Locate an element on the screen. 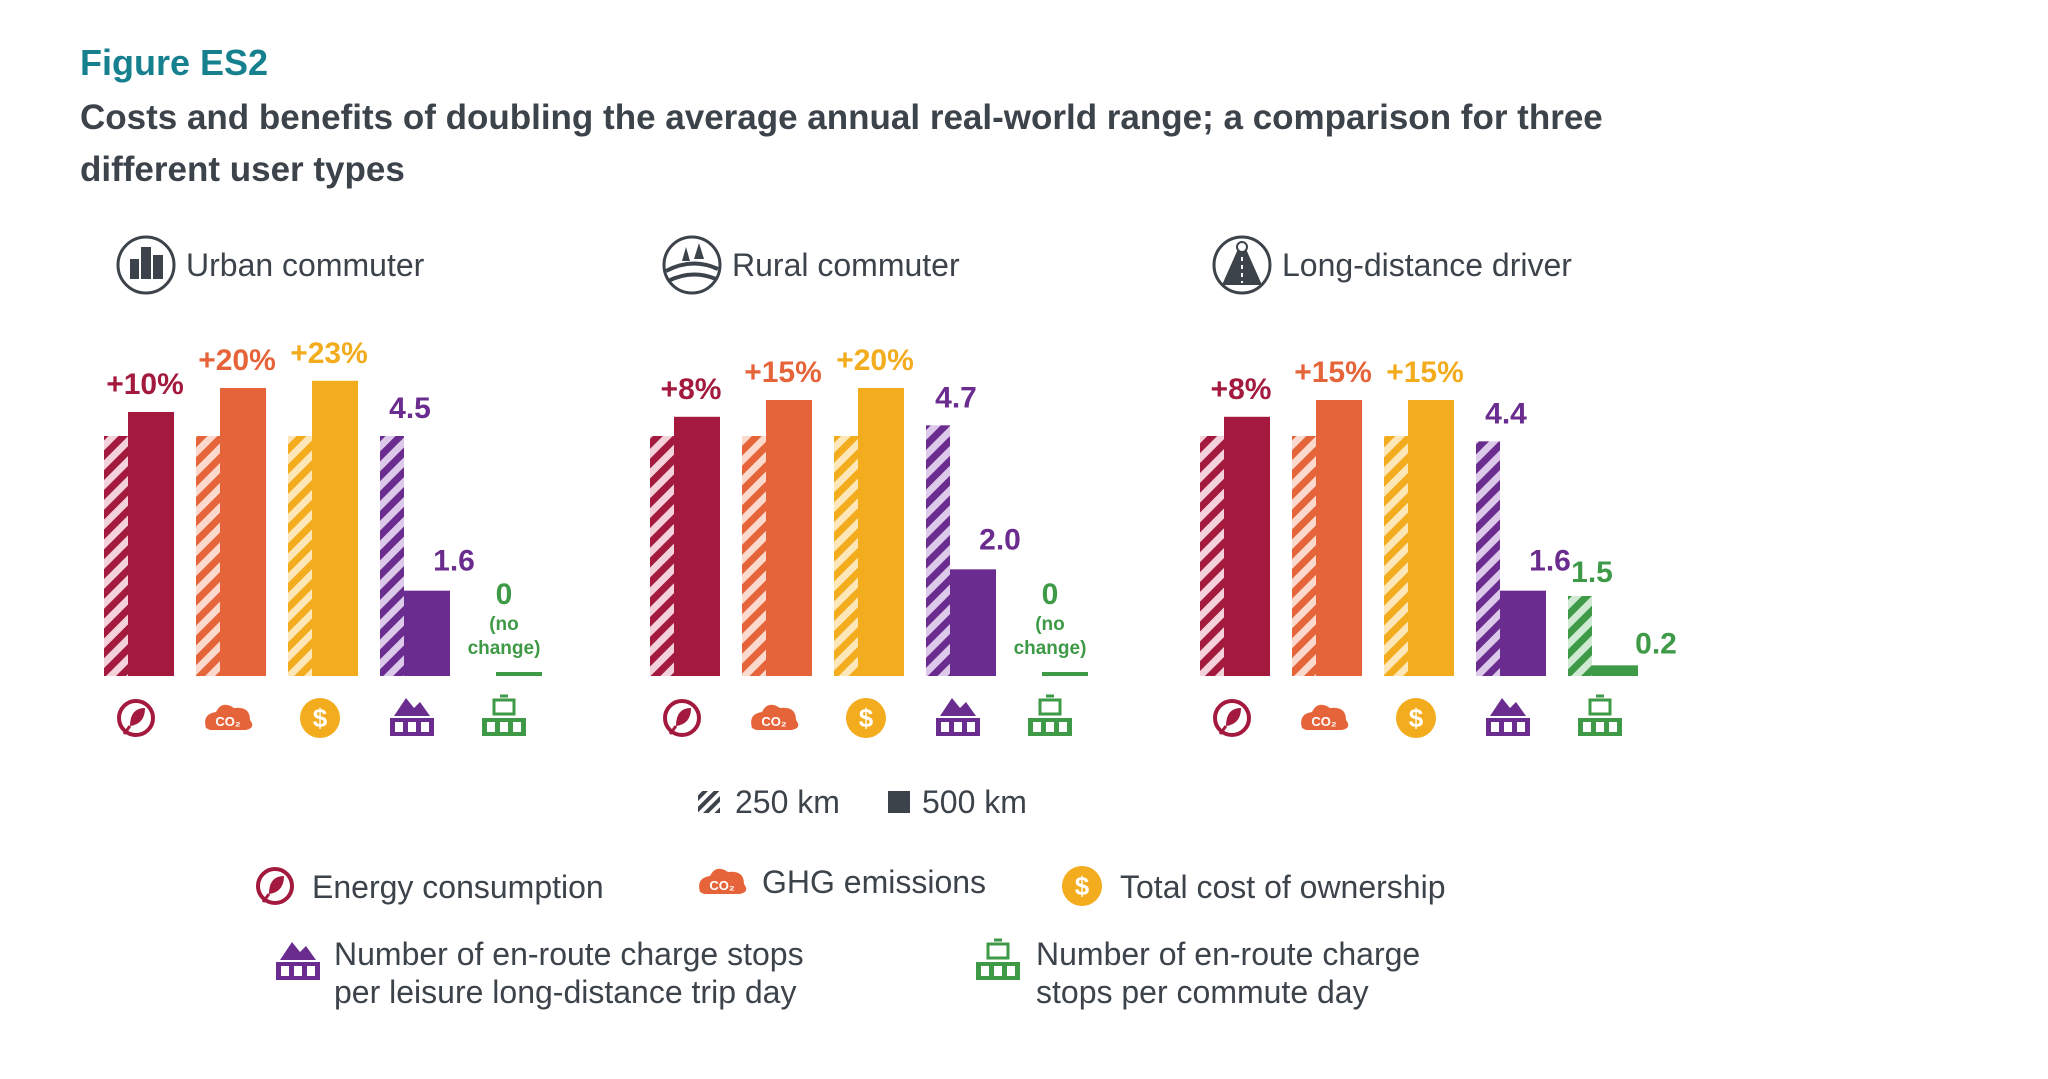 Image resolution: width=2048 pixels, height=1079 pixels. legend-label-tco: Total cost of ownership is located at coordinates (1283, 887).